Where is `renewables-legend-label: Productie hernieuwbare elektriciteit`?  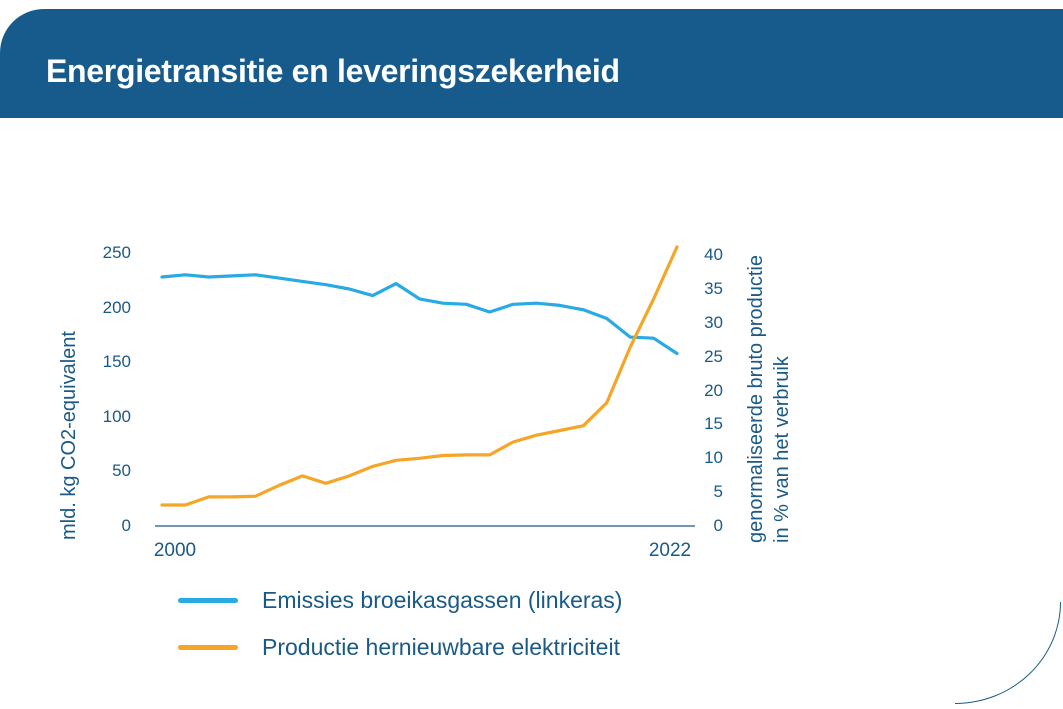 renewables-legend-label: Productie hernieuwbare elektriciteit is located at coordinates (441, 646).